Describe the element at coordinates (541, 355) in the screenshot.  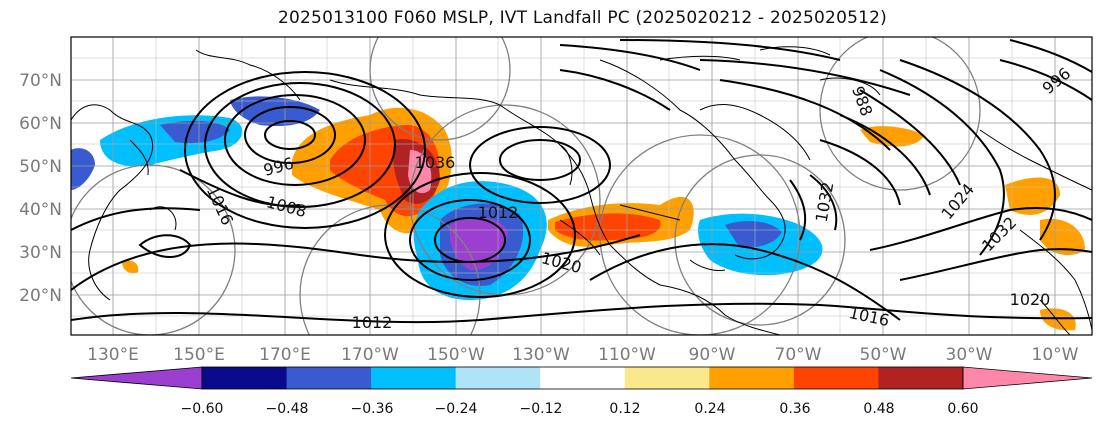
I see `longitude-label: 130°W` at that location.